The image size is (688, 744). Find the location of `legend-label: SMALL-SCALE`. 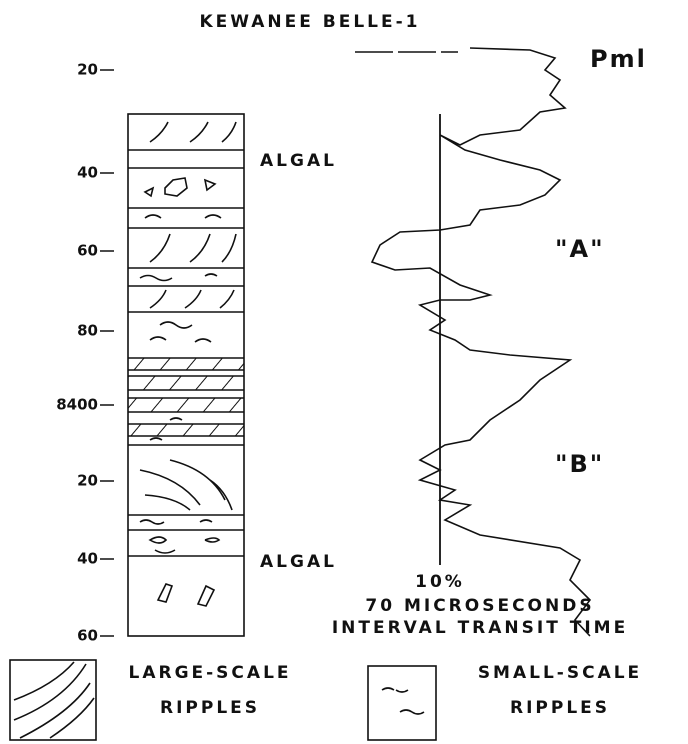

legend-label: SMALL-SCALE is located at coordinates (560, 673).